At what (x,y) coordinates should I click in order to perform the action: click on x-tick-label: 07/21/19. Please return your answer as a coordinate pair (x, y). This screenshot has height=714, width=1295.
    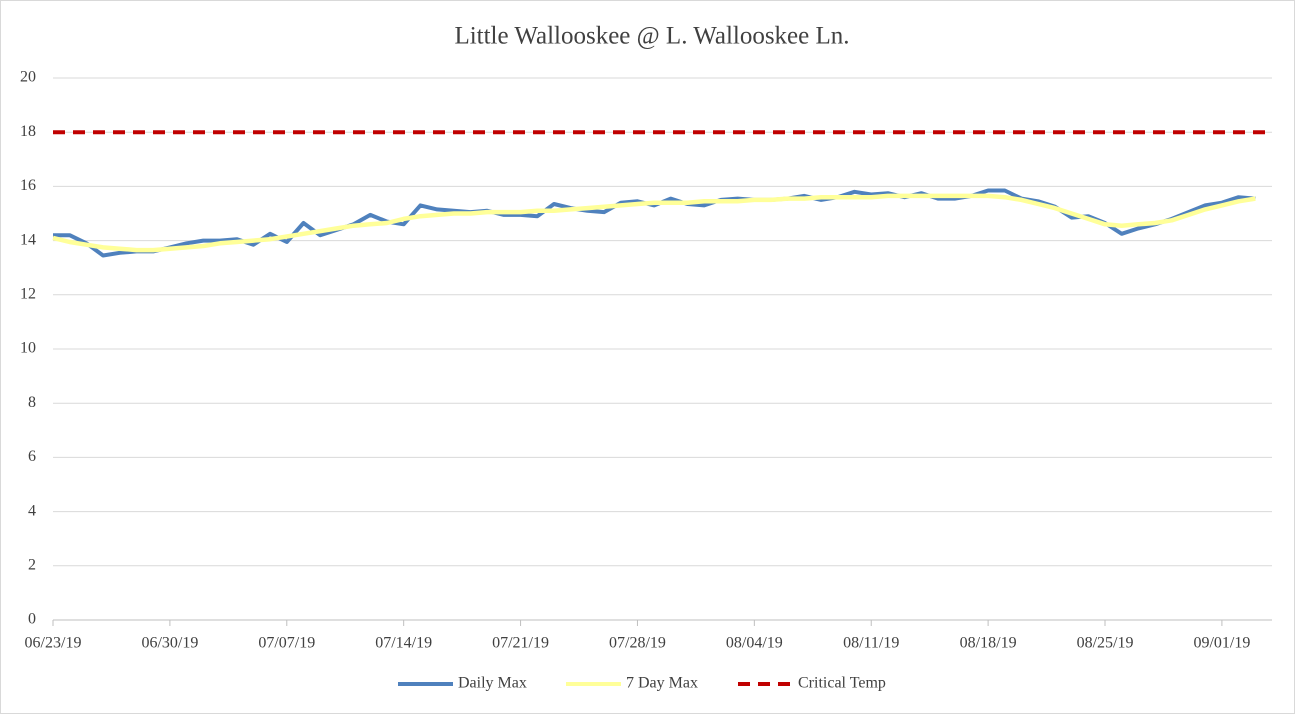
    Looking at the image, I should click on (520, 643).